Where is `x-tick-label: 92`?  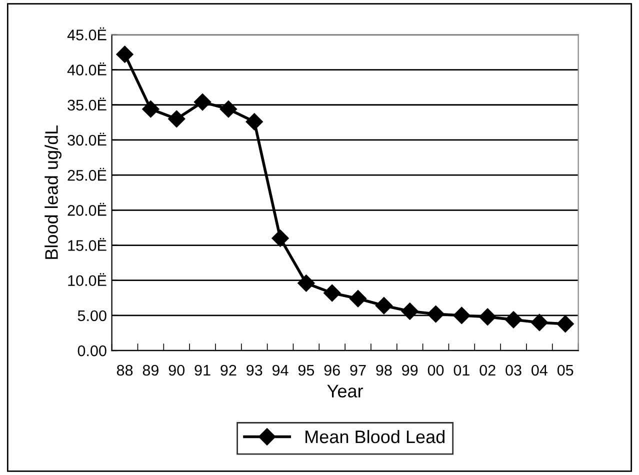
x-tick-label: 92 is located at coordinates (228, 370).